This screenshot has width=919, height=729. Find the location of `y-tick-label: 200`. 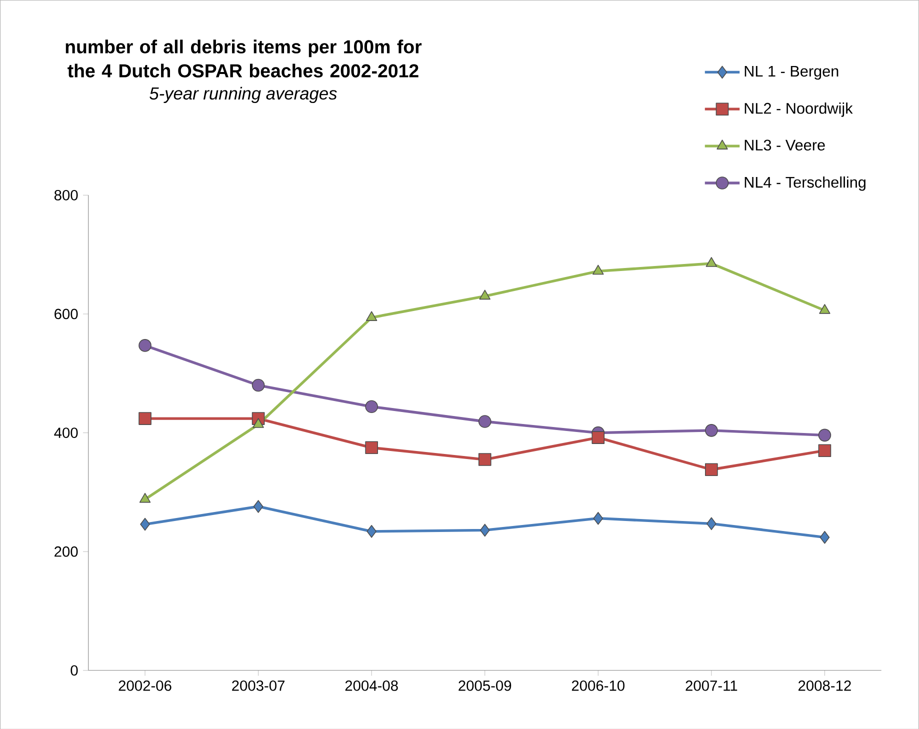

y-tick-label: 200 is located at coordinates (66, 551).